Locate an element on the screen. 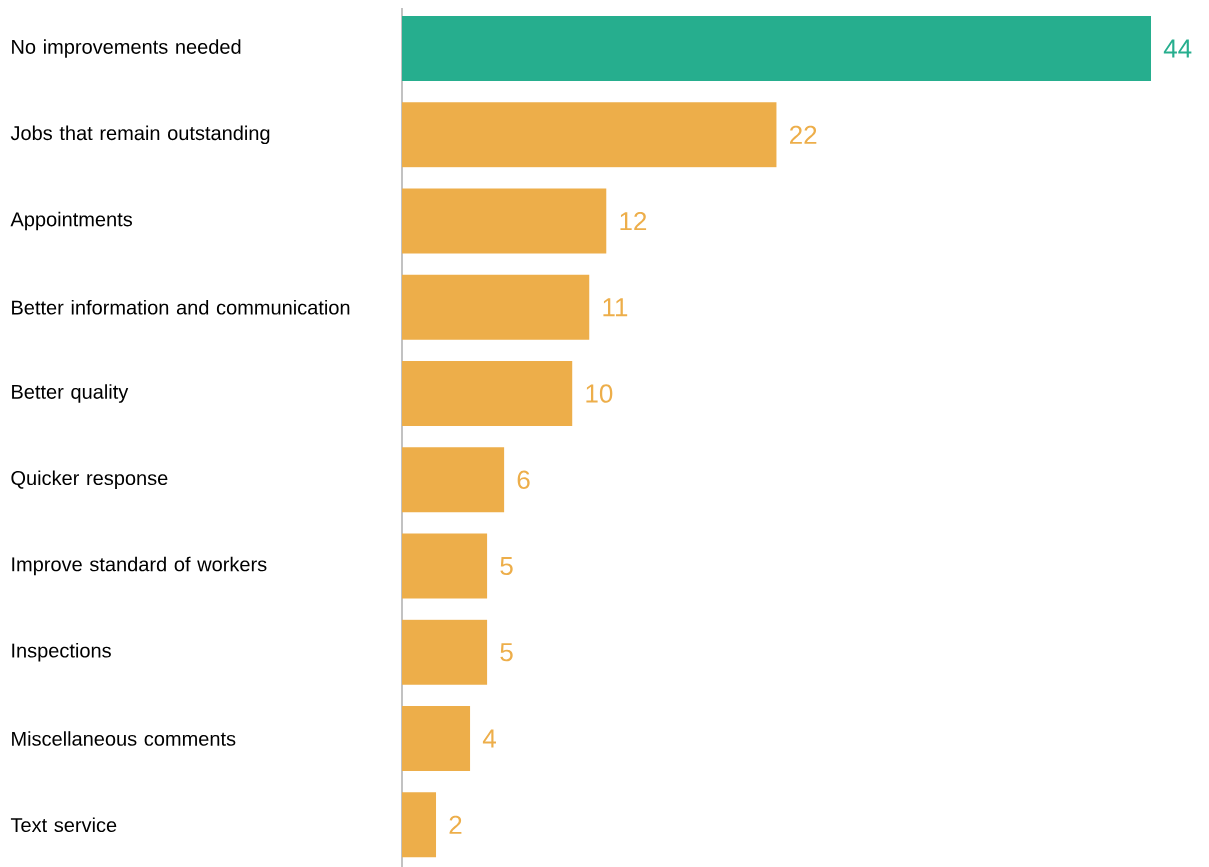  data-label: 2 is located at coordinates (455, 824).